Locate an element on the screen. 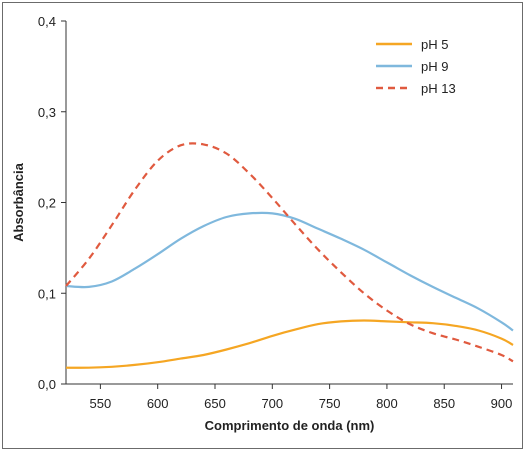  legend: pH 5 pH 9 pH 13 is located at coordinates (416, 66).